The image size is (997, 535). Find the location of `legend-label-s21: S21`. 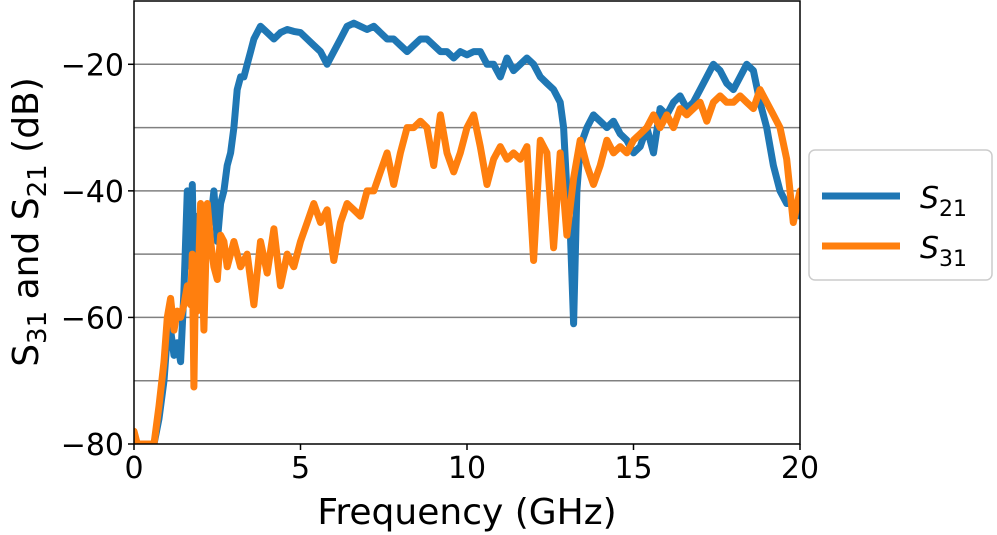

legend-label-s21: S21 is located at coordinates (943, 201).